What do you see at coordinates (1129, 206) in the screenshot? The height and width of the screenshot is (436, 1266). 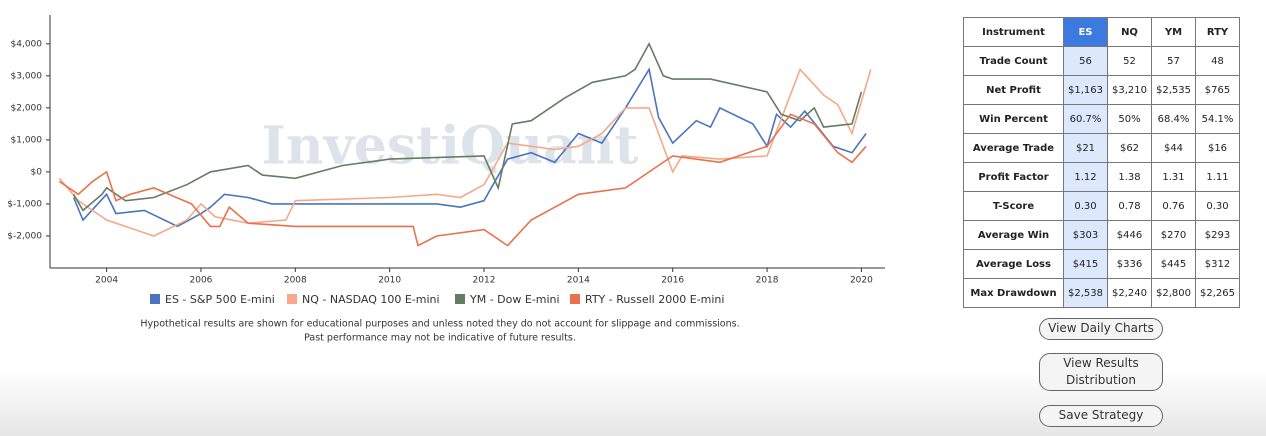 I see `cell: 0.78` at bounding box center [1129, 206].